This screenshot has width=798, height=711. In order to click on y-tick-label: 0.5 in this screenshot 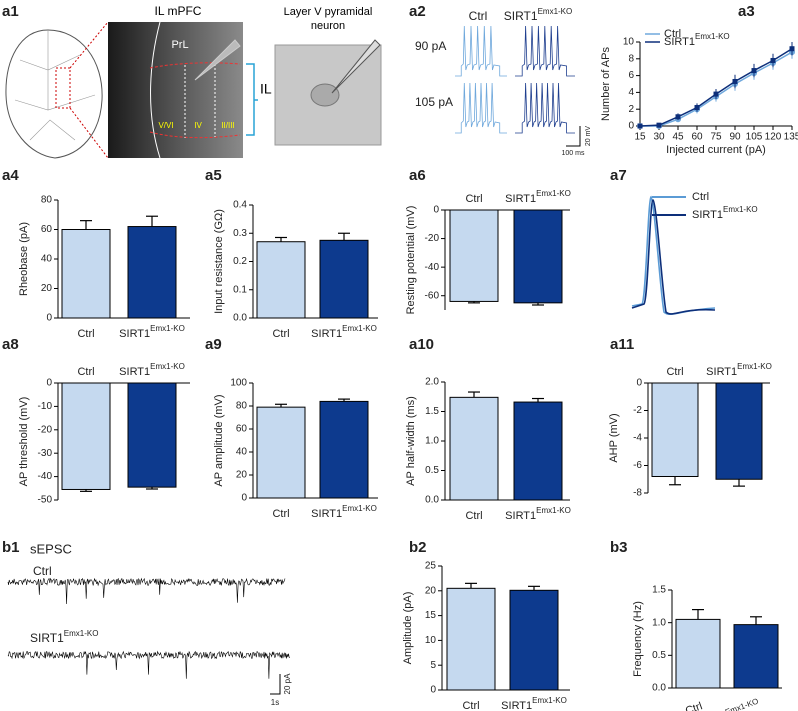, I will do `click(432, 470)`.